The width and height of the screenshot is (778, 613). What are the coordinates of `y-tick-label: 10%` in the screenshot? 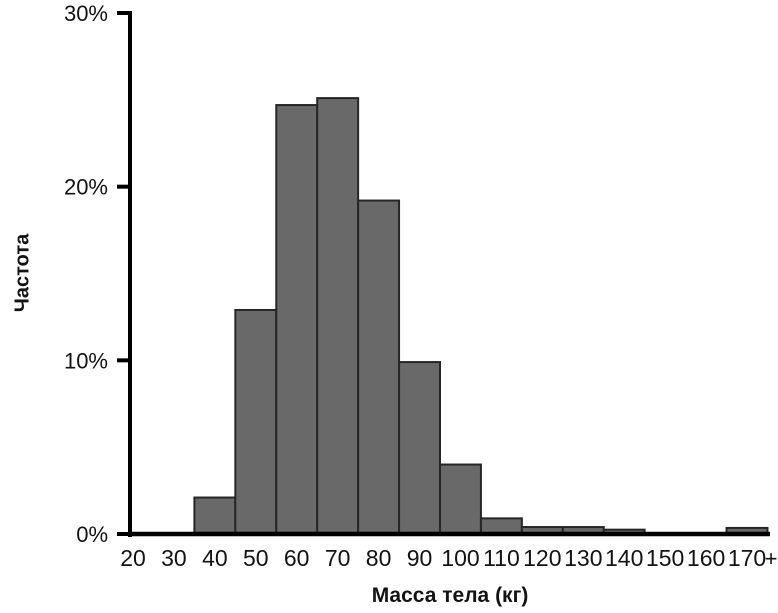 It's located at (86, 360).